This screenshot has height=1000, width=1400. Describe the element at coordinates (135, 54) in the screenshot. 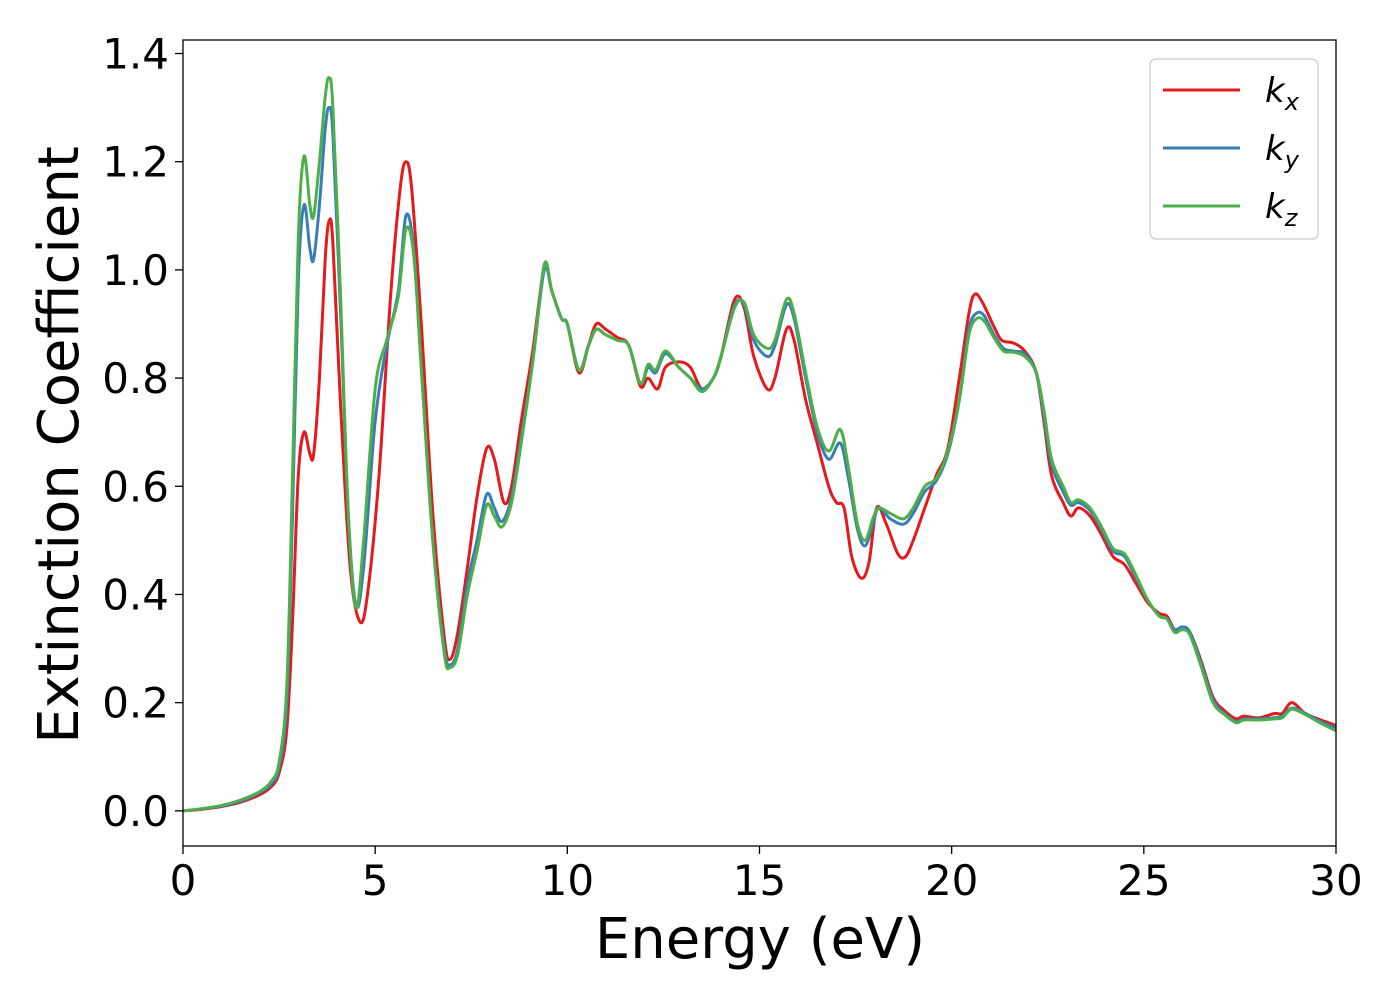

I see `y-tick-label: 1.4` at that location.